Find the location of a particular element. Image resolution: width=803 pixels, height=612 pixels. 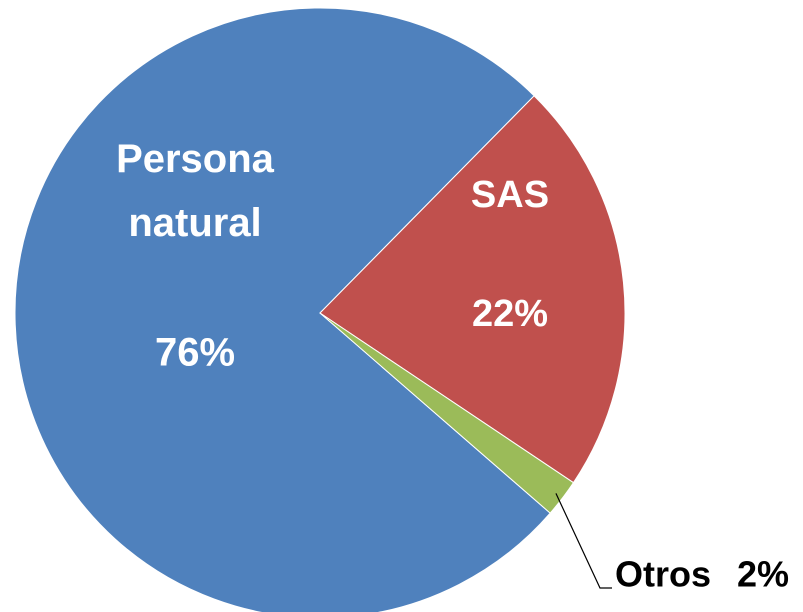

leader-line is located at coordinates (583, 541).